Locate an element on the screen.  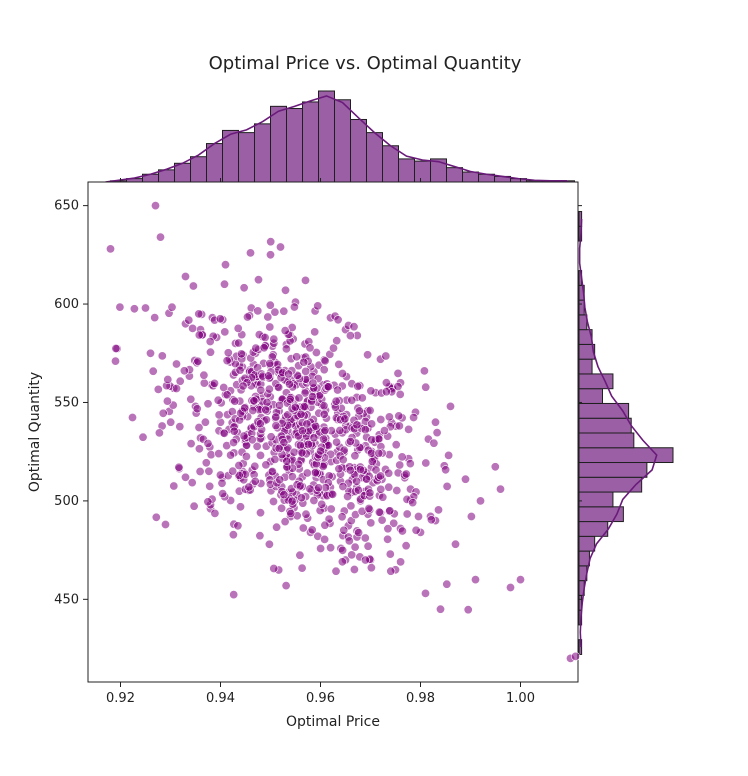
top-marginal-histogram is located at coordinates (340, 137).